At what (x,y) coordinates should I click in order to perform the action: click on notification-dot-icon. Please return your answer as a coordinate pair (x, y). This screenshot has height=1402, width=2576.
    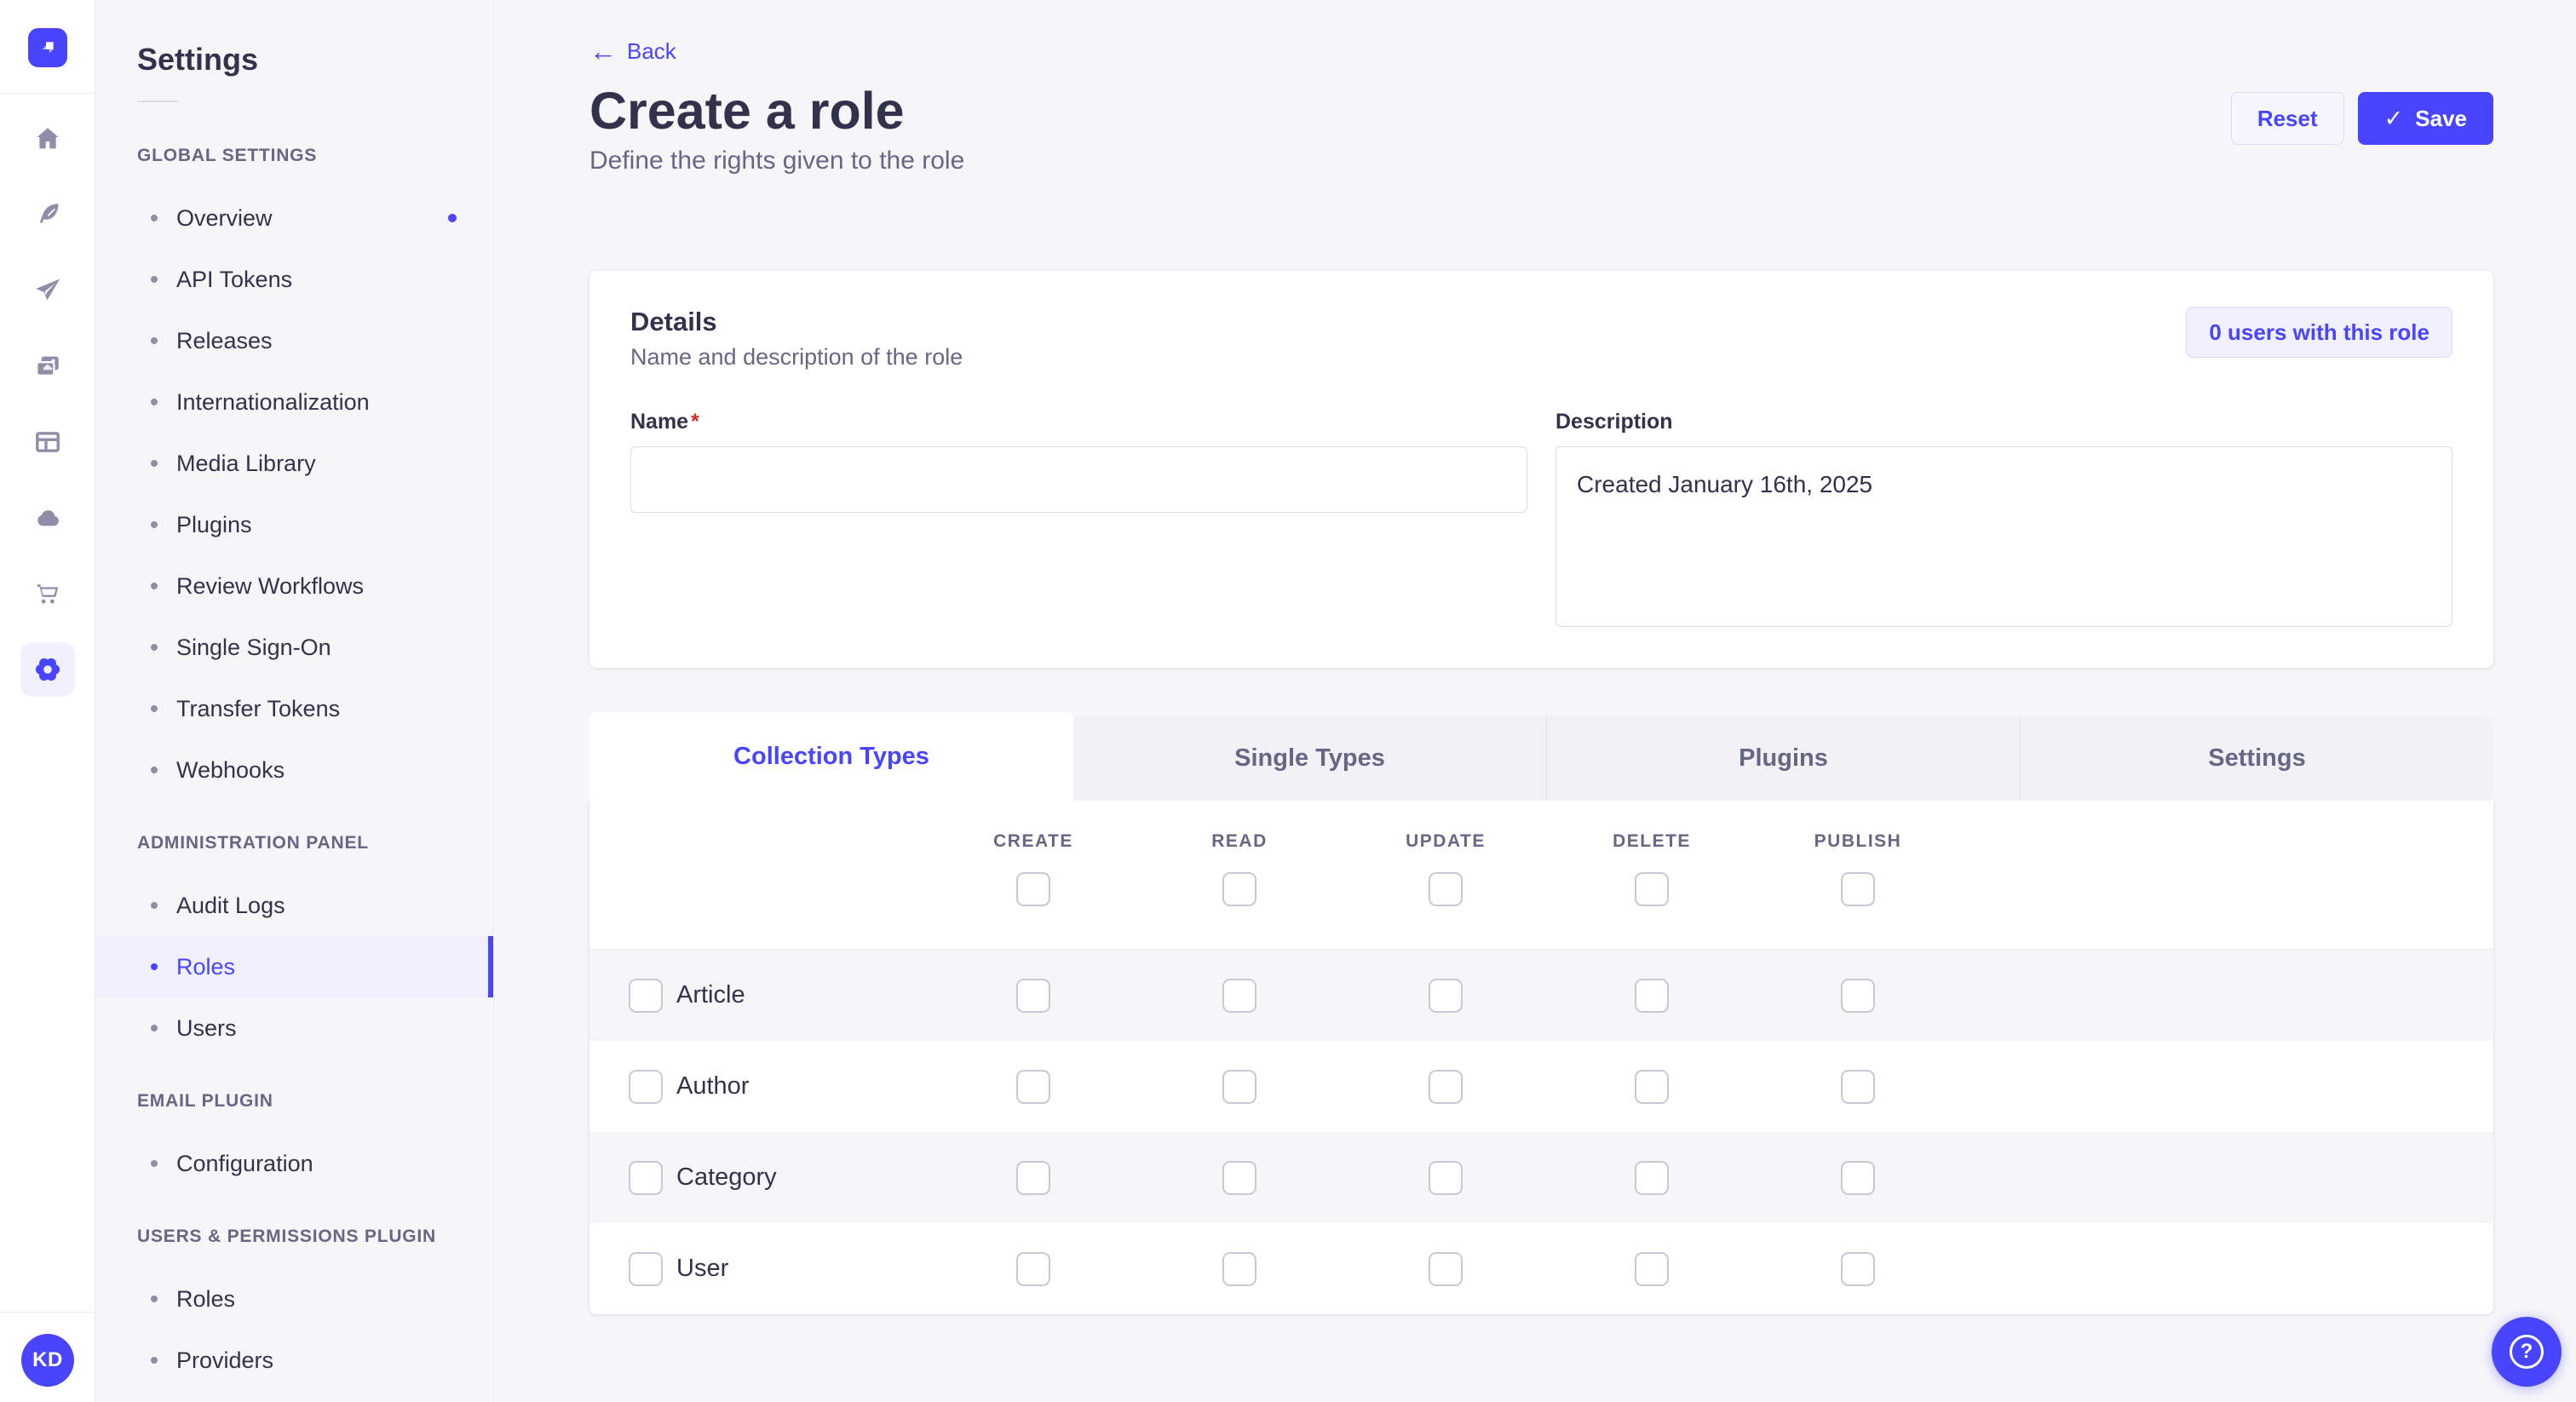
    Looking at the image, I should click on (453, 218).